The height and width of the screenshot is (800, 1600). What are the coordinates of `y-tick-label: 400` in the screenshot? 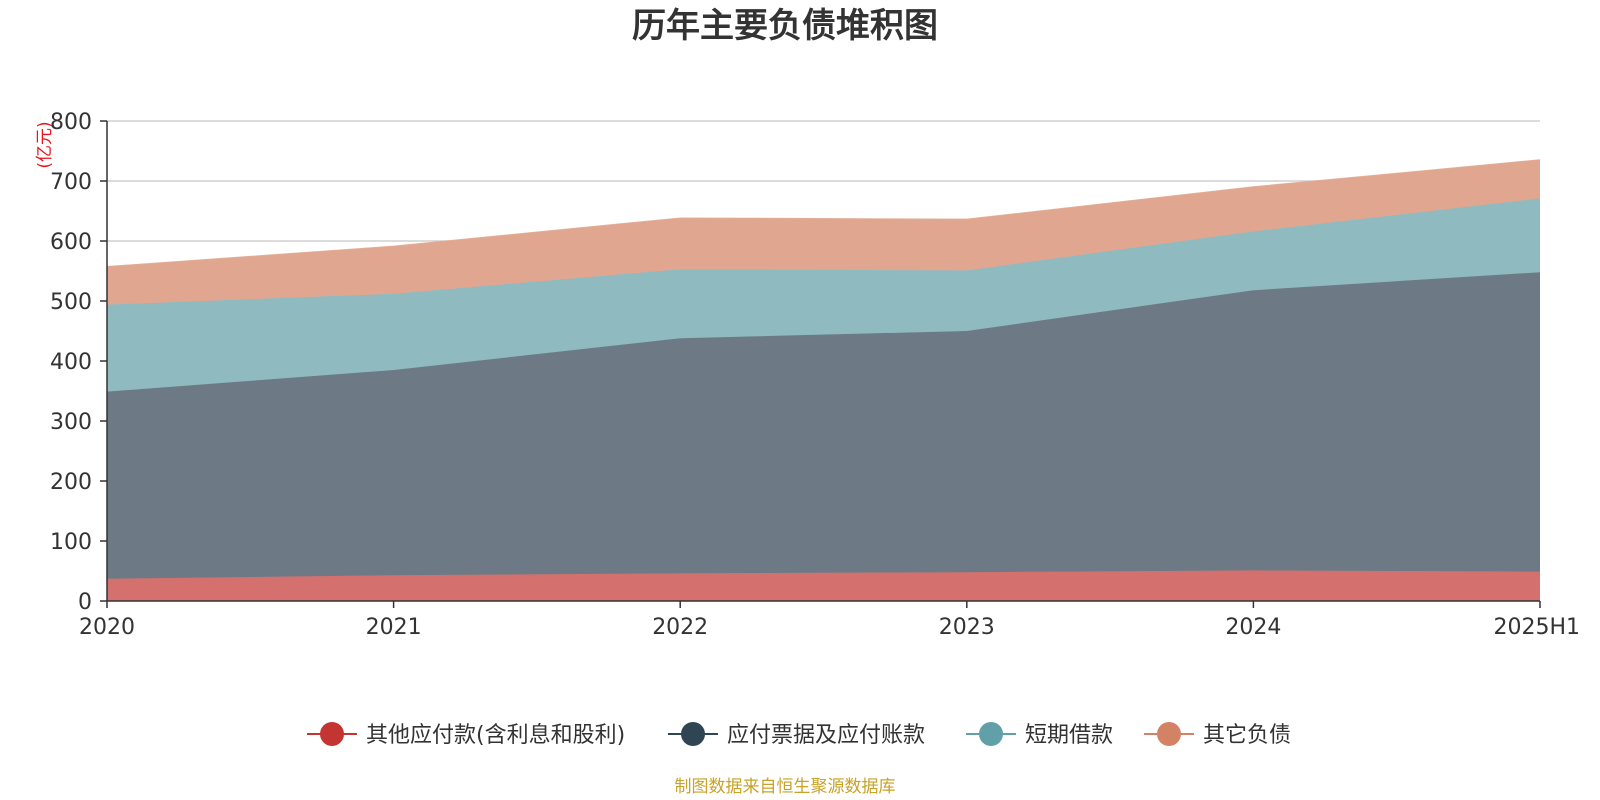 It's located at (71, 362).